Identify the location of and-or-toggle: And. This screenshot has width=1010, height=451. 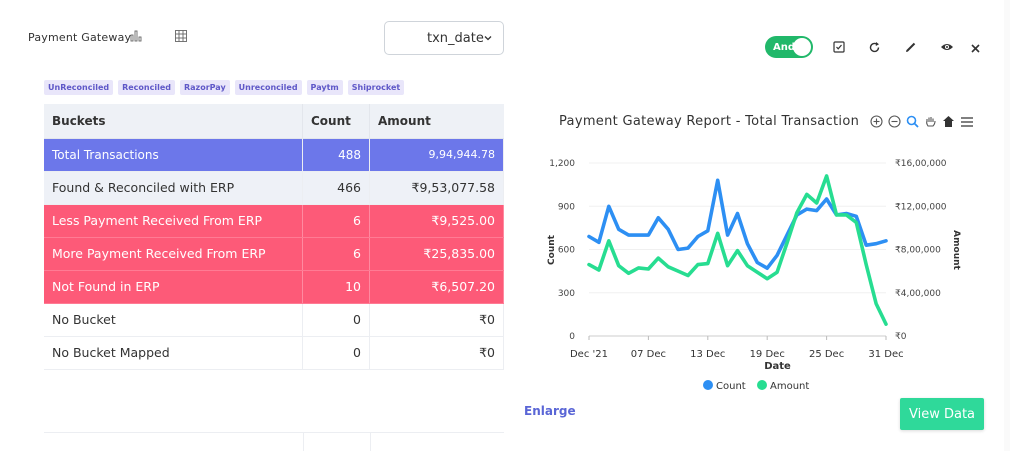
(789, 47).